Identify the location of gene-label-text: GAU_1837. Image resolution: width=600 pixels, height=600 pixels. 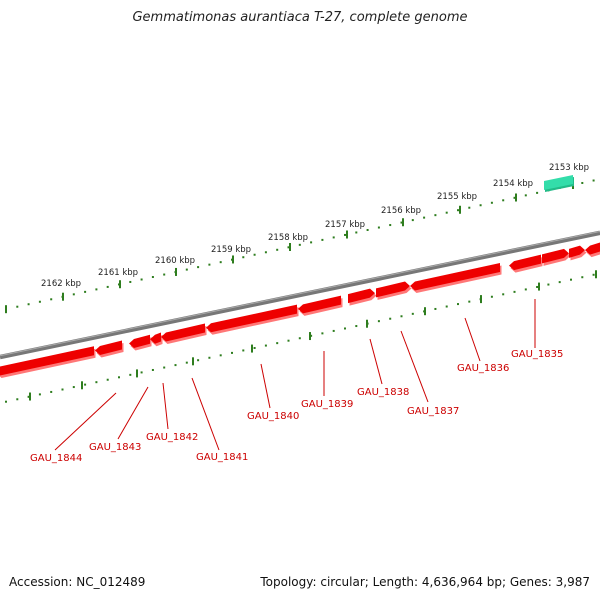
(433, 411).